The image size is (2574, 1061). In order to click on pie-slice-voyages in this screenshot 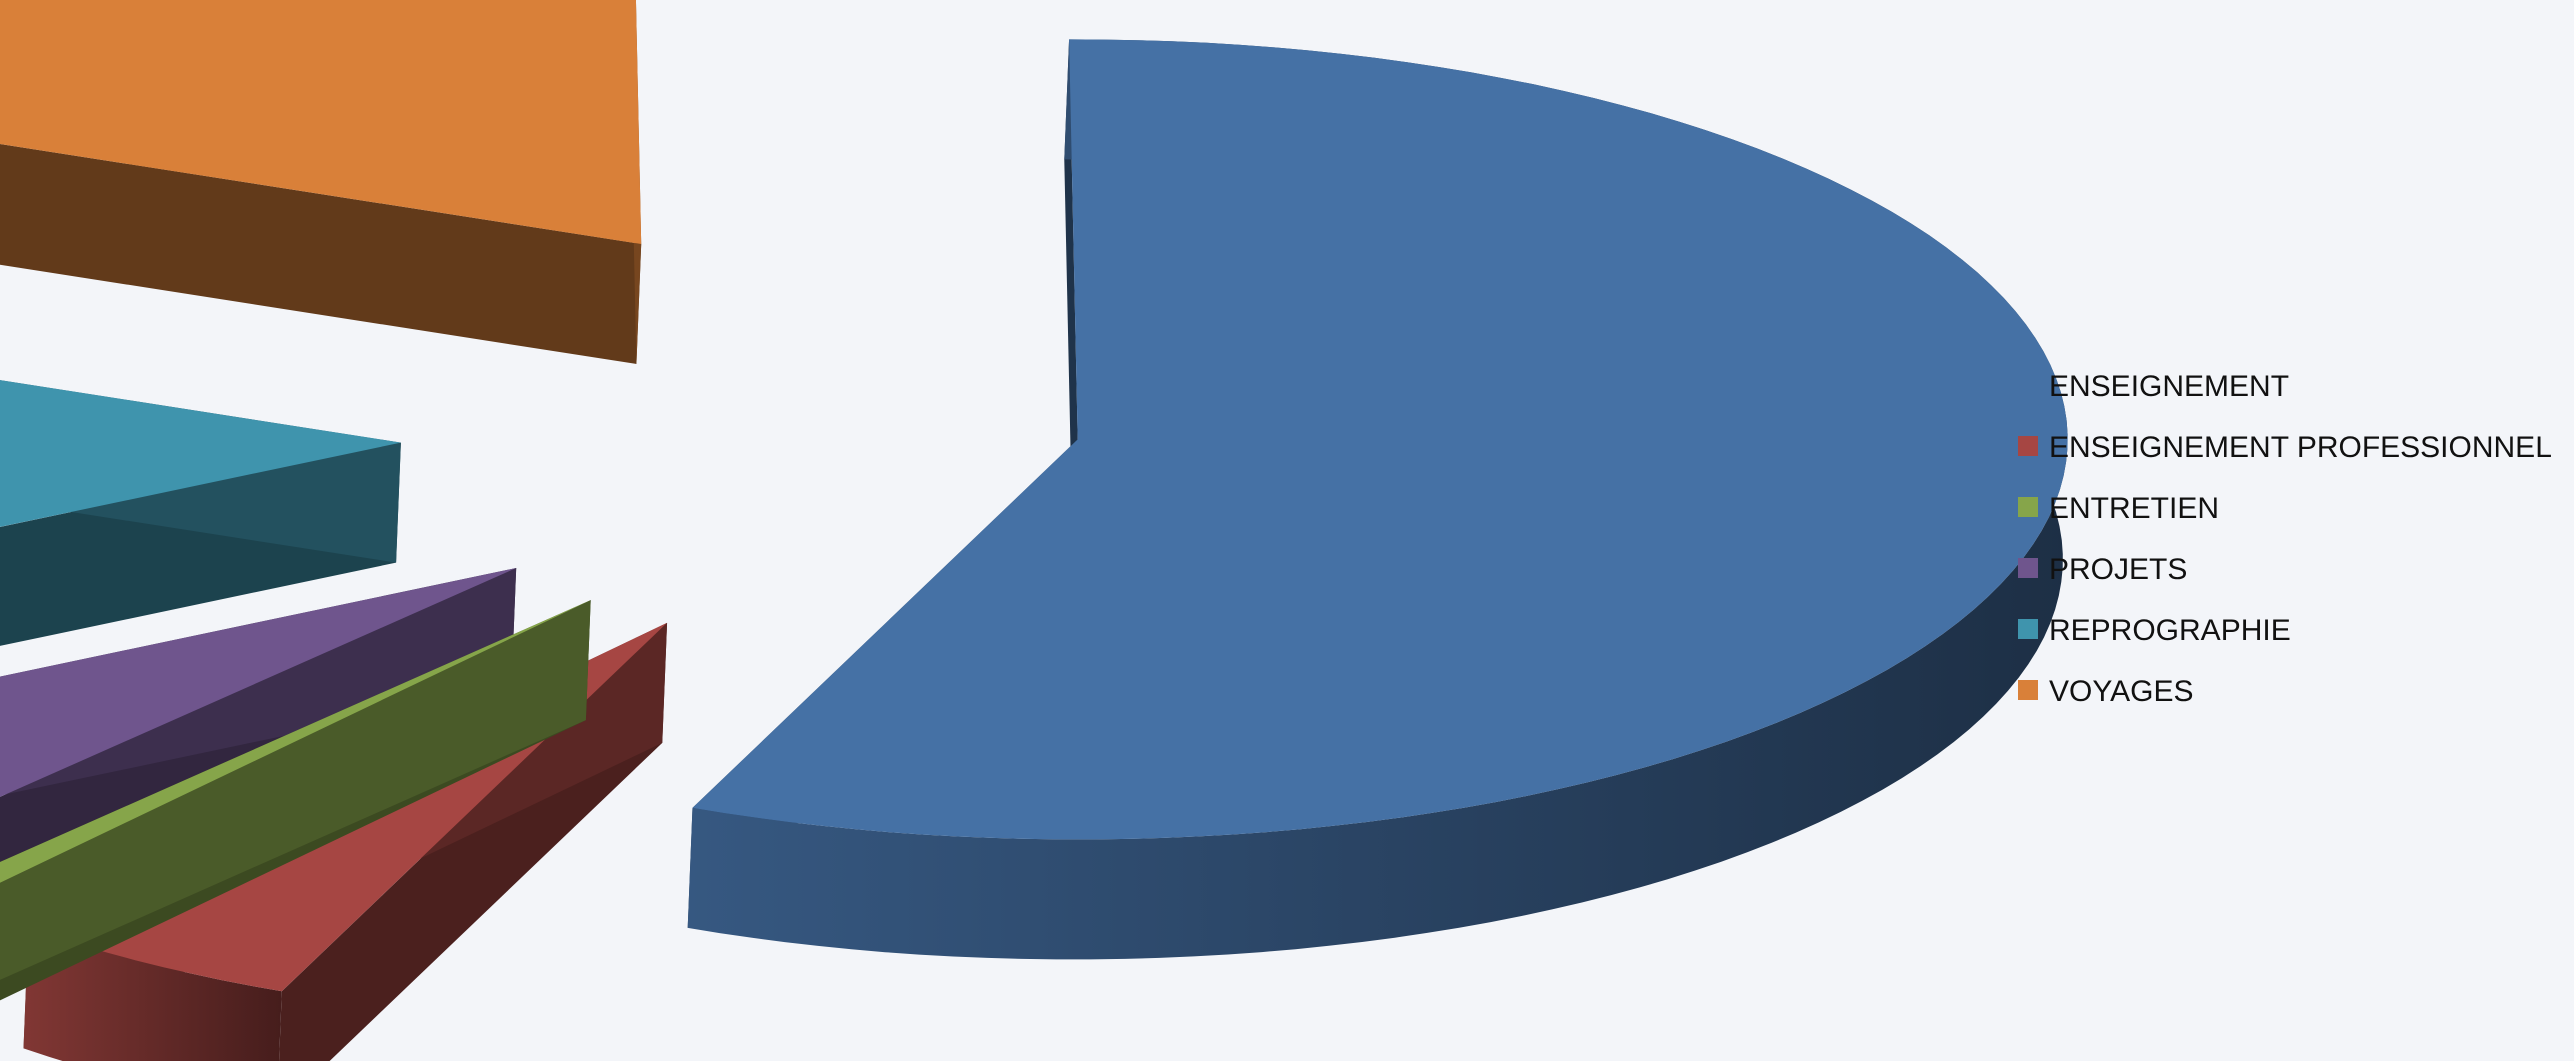, I will do `click(321, 182)`.